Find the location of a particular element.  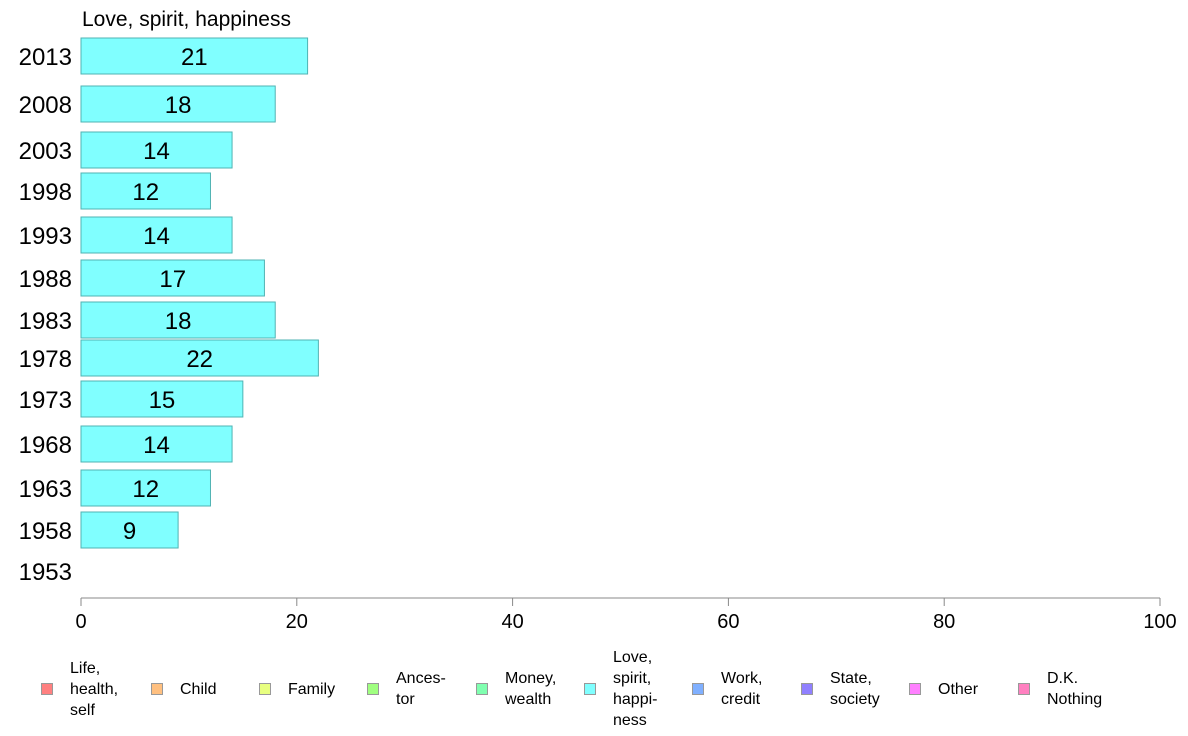

y-tick-label: 1998 is located at coordinates (45, 192).